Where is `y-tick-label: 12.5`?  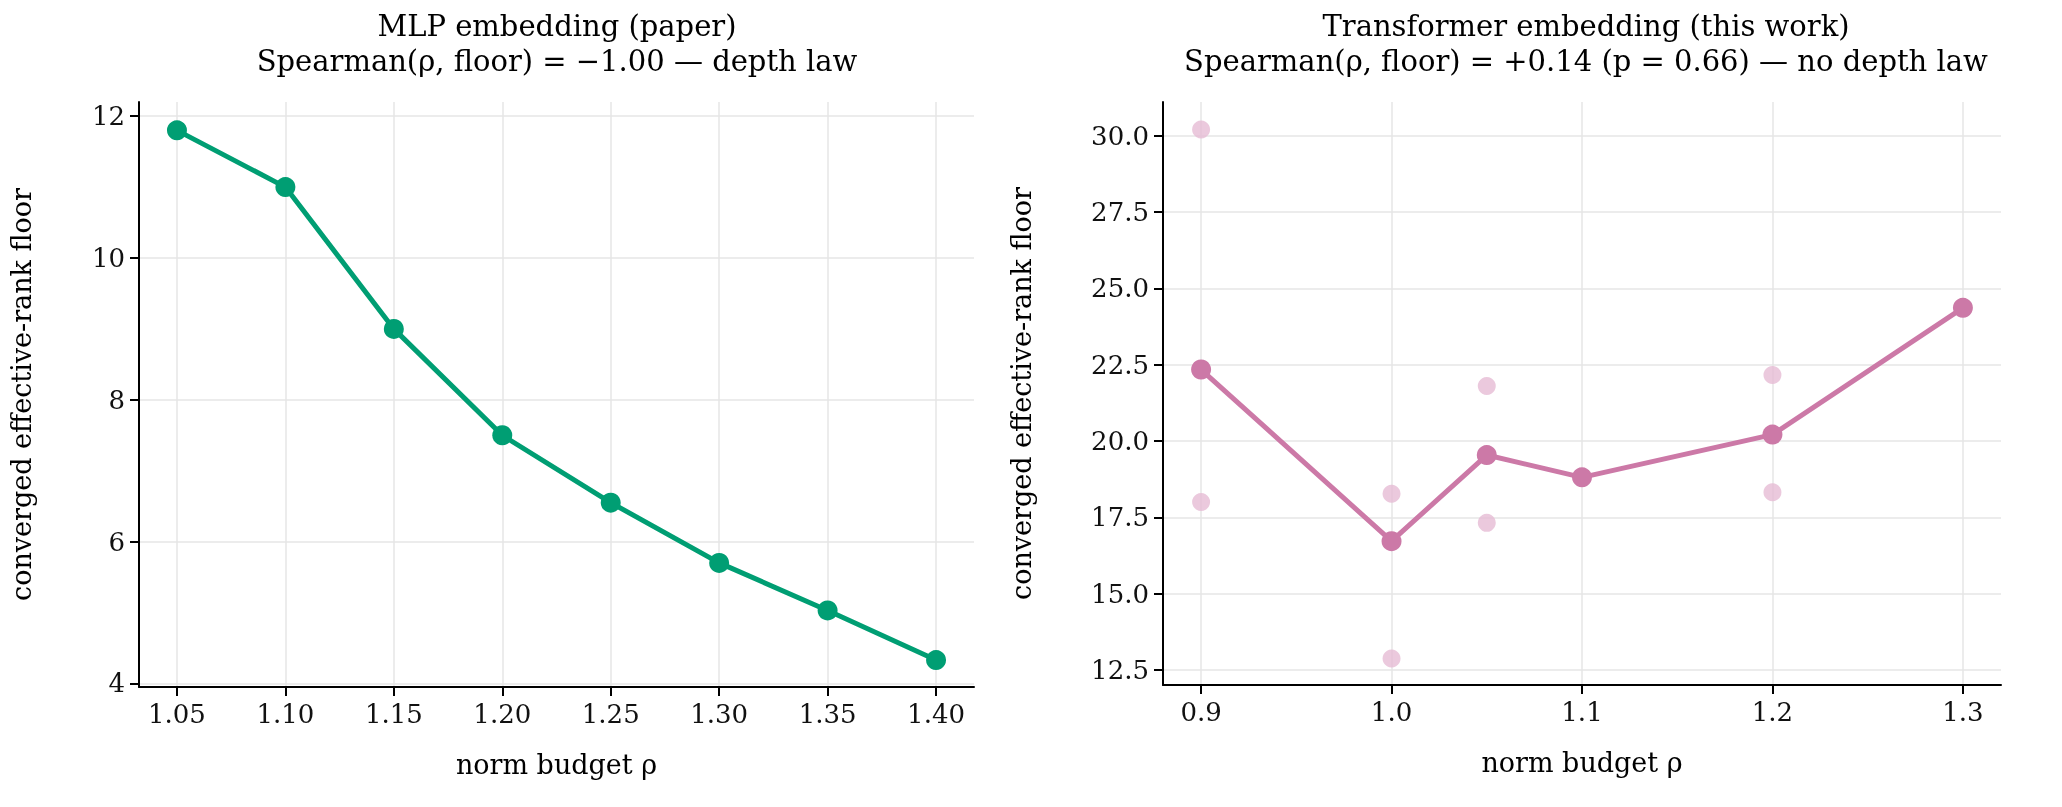 y-tick-label: 12.5 is located at coordinates (1120, 670).